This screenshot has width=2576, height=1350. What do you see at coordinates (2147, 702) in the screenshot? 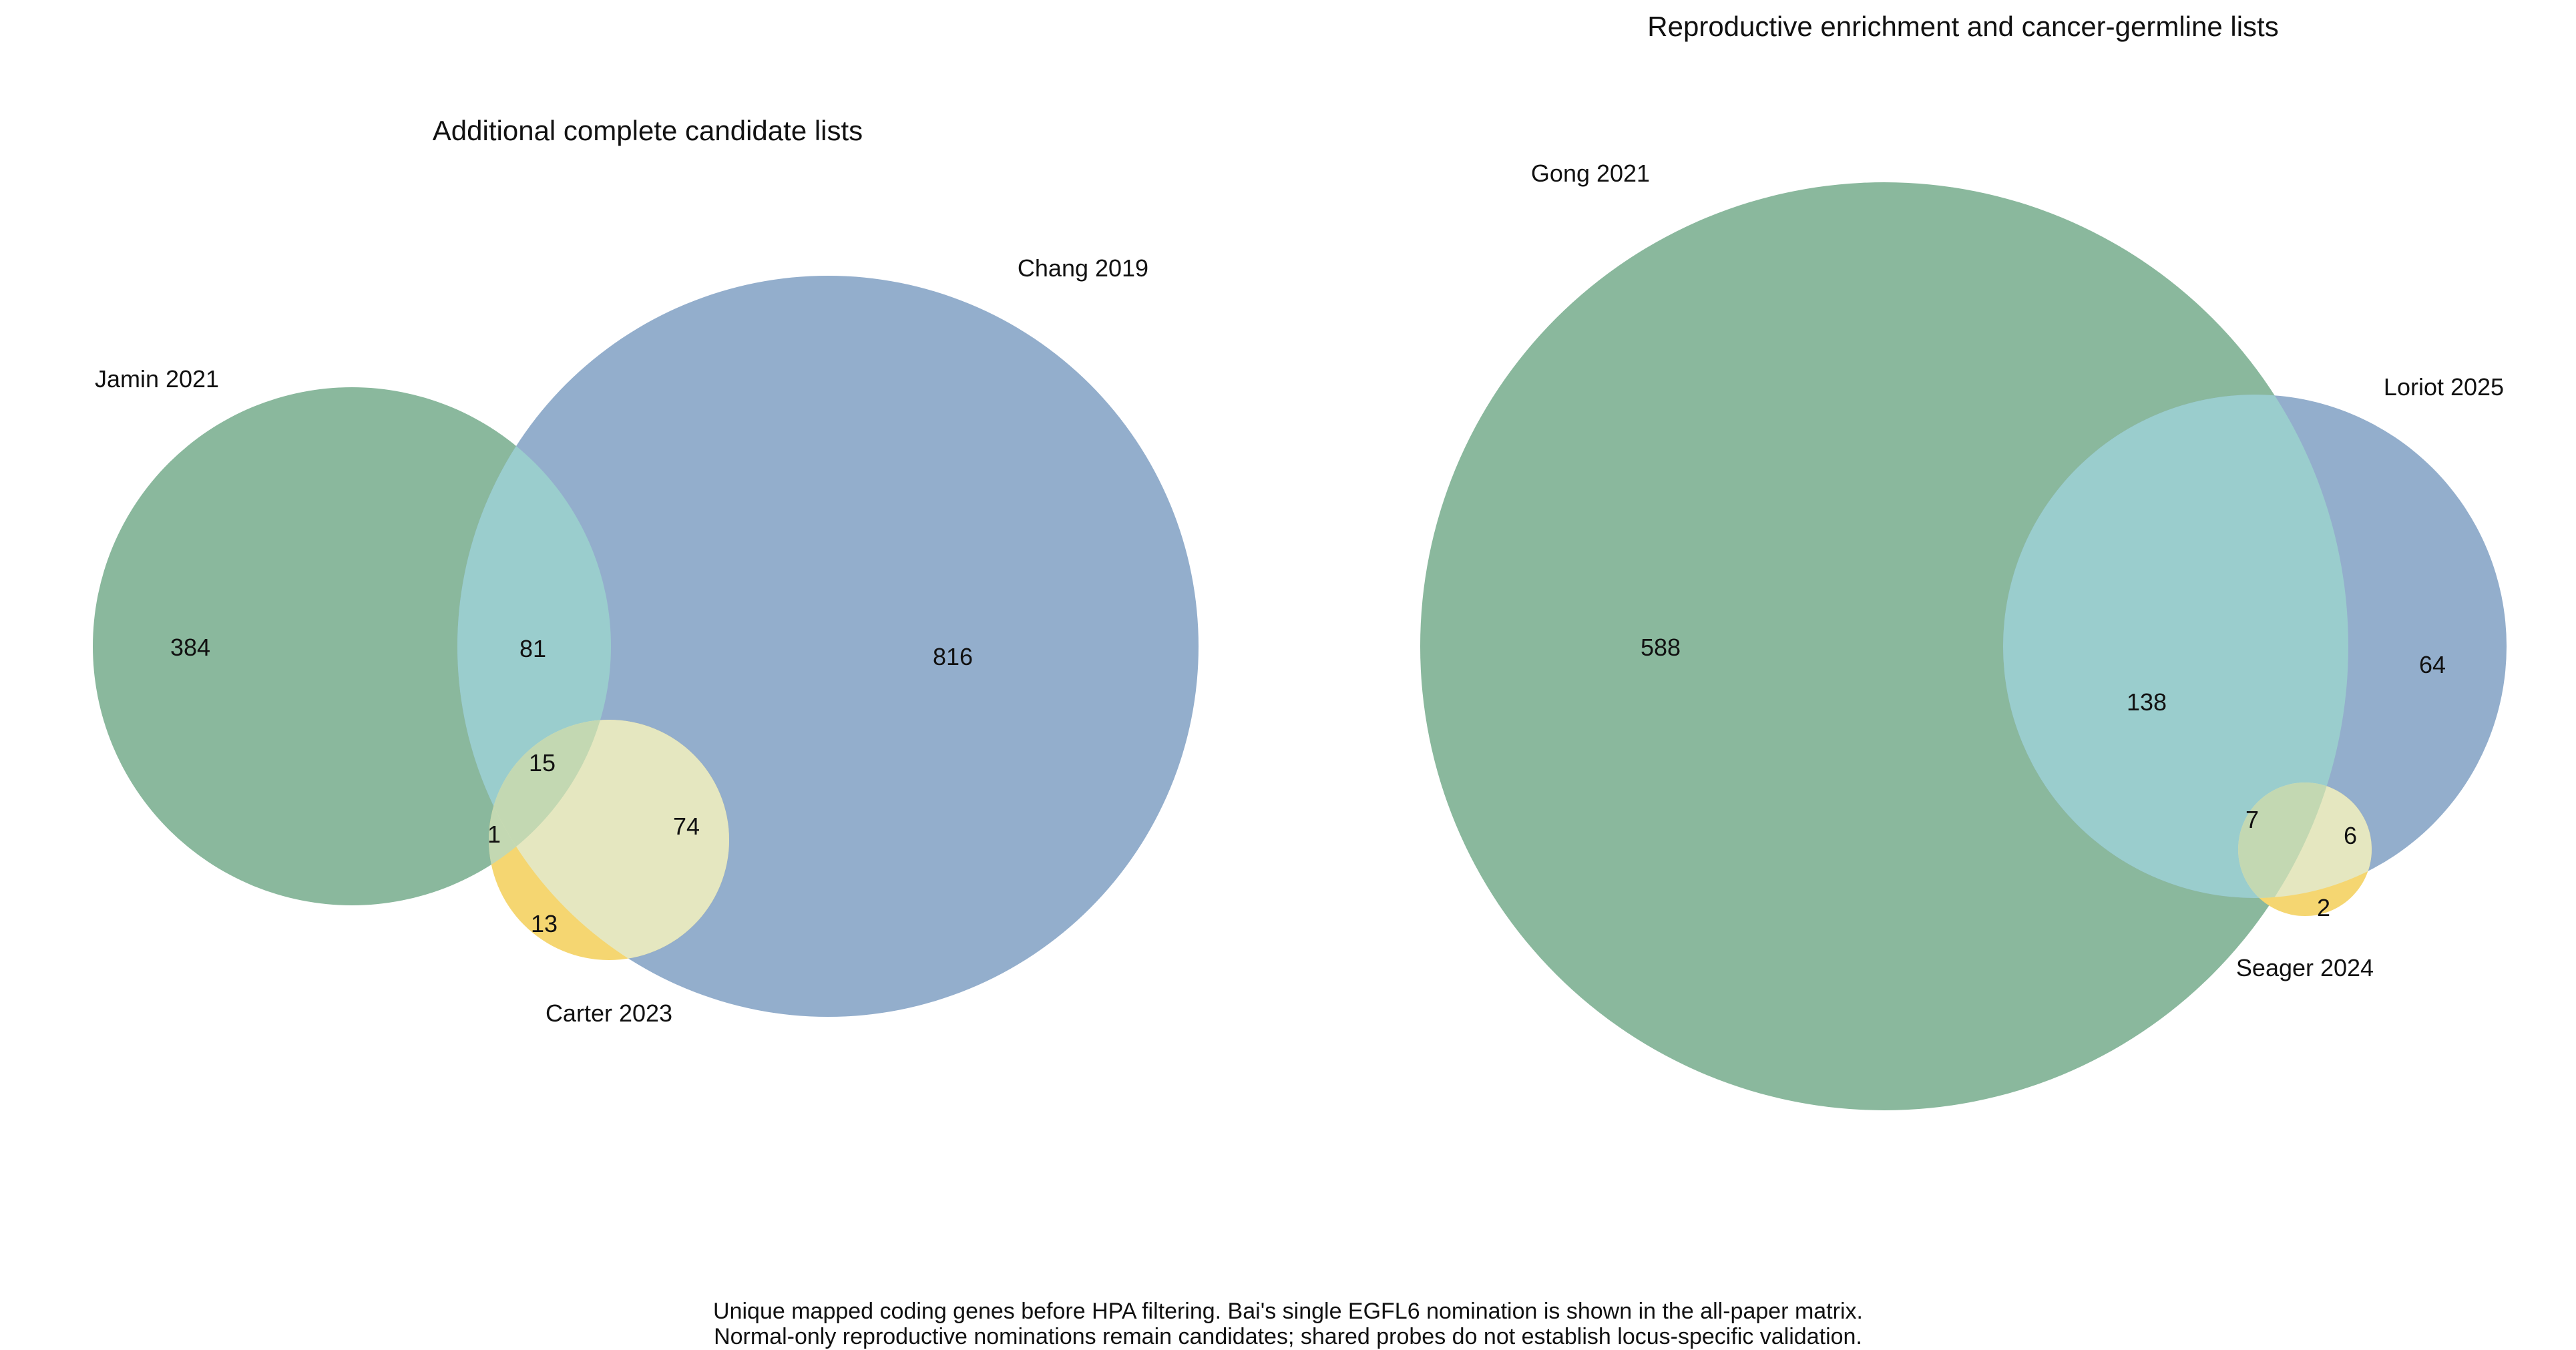
I see `region-value-gong-loriot: 138` at bounding box center [2147, 702].